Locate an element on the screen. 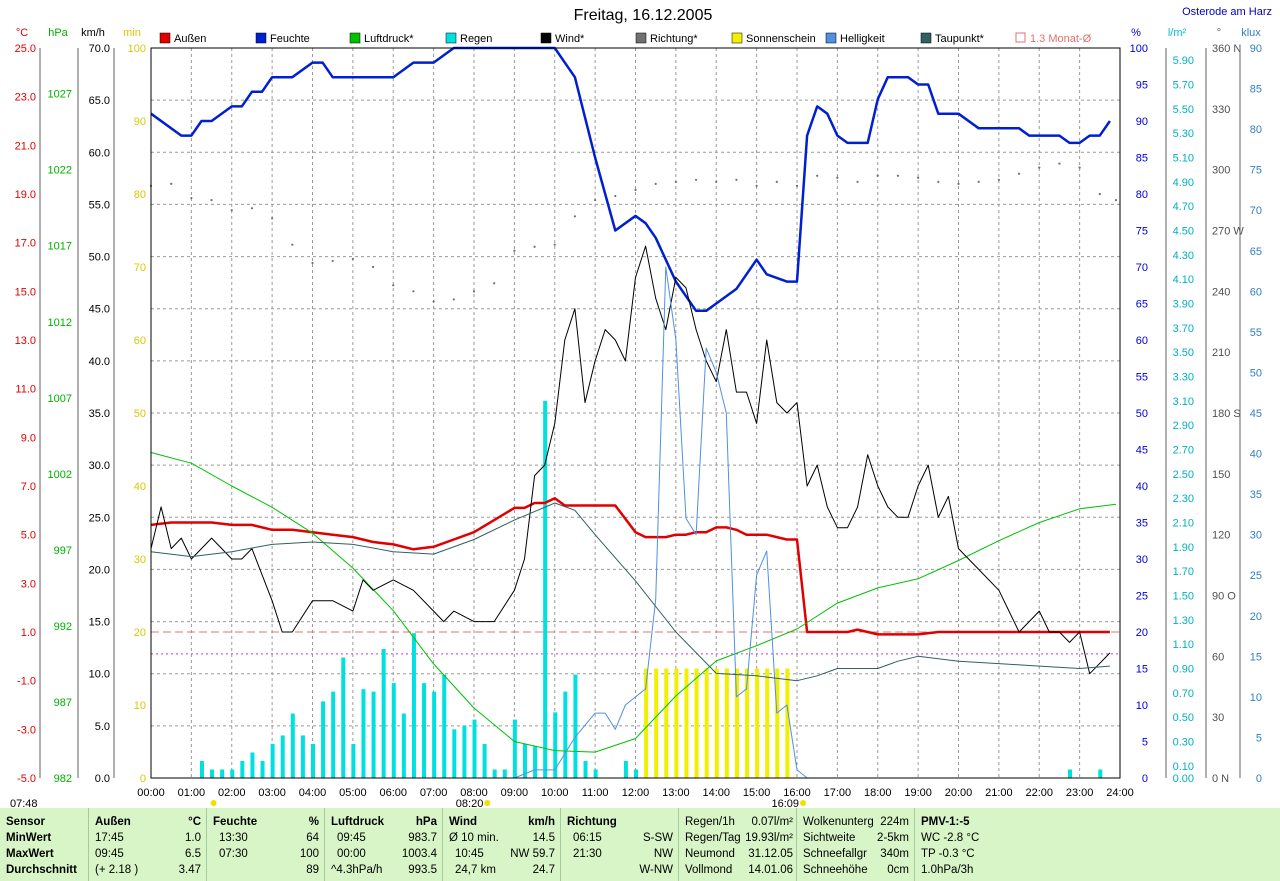 This screenshot has height=881, width=1280. pressure-min-time: 09:45 is located at coordinates (351, 838).